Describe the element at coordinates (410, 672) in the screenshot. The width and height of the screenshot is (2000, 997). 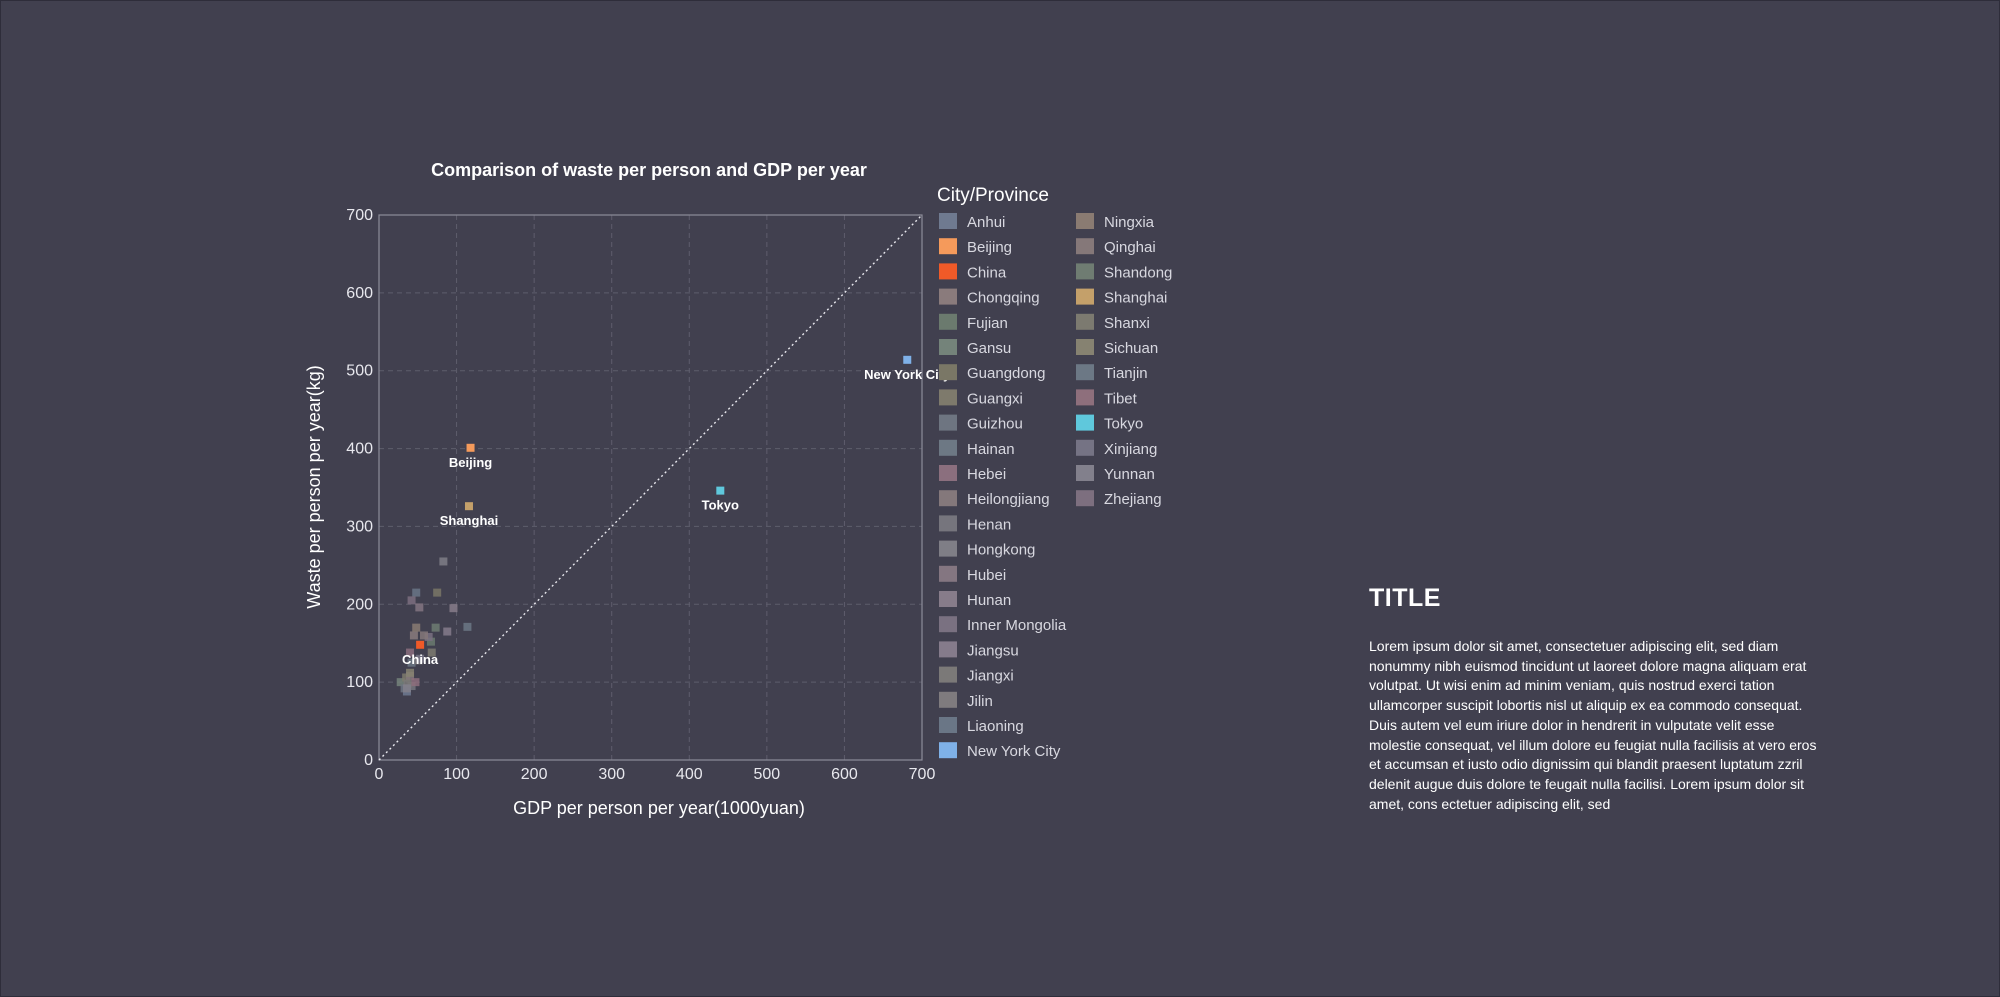
I see `point-sichuan` at that location.